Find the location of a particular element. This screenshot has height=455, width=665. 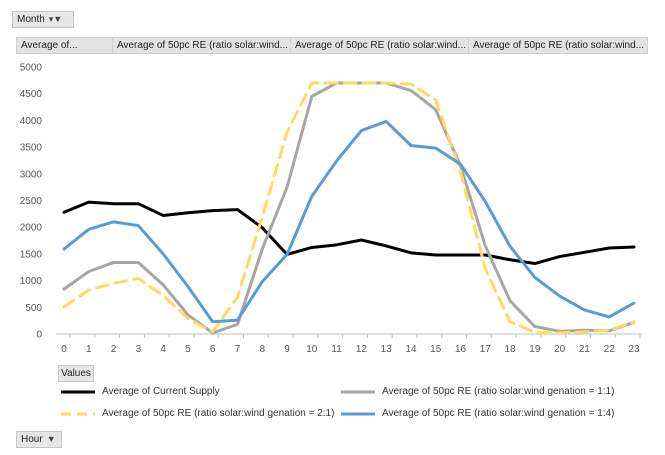

x-tick-label: 6 is located at coordinates (213, 349).